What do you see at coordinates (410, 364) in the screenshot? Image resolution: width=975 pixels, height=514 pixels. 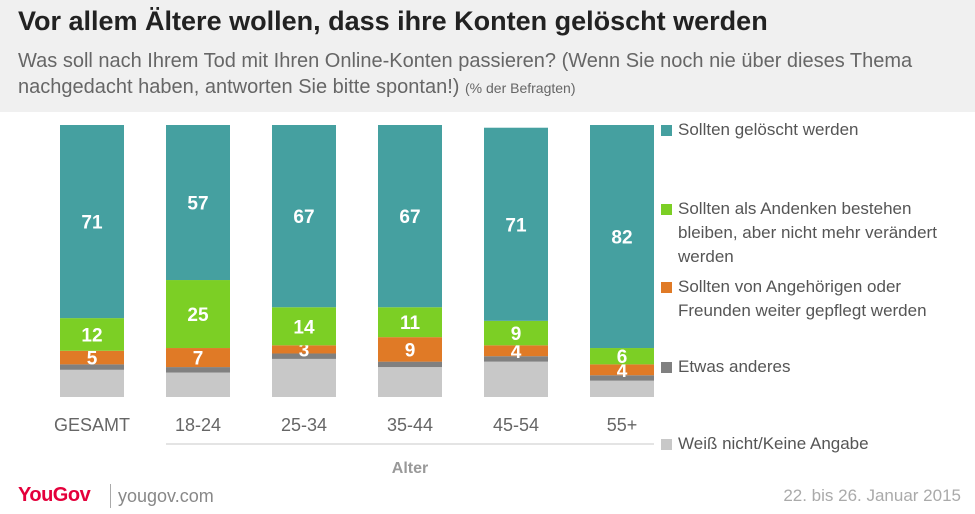 I see `bar-segment-35-44-s1` at bounding box center [410, 364].